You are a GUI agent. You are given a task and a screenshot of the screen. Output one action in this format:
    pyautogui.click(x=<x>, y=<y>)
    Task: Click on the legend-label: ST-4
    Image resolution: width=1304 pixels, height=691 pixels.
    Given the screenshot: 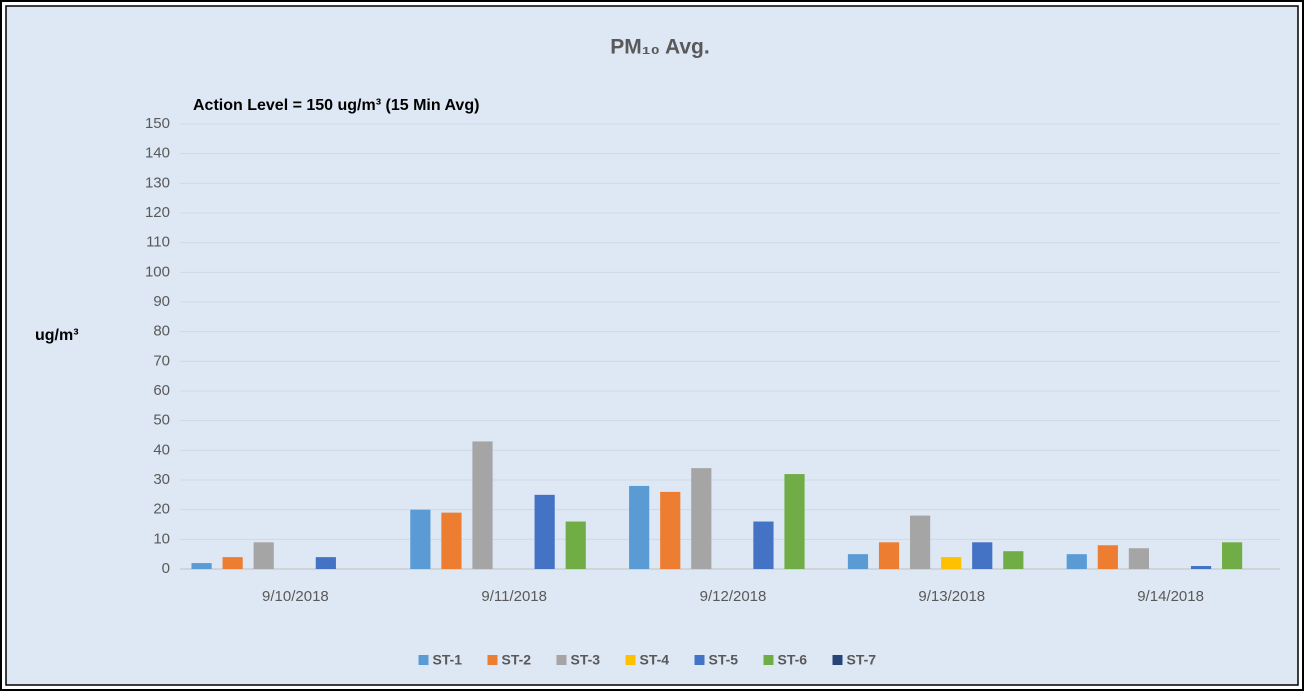 What is the action you would take?
    pyautogui.click(x=655, y=660)
    